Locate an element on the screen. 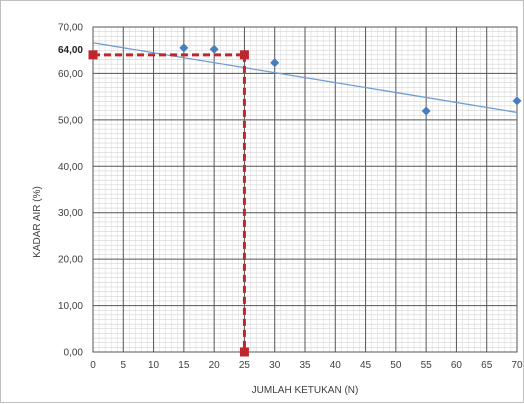  x-tick-label: 30 is located at coordinates (275, 365).